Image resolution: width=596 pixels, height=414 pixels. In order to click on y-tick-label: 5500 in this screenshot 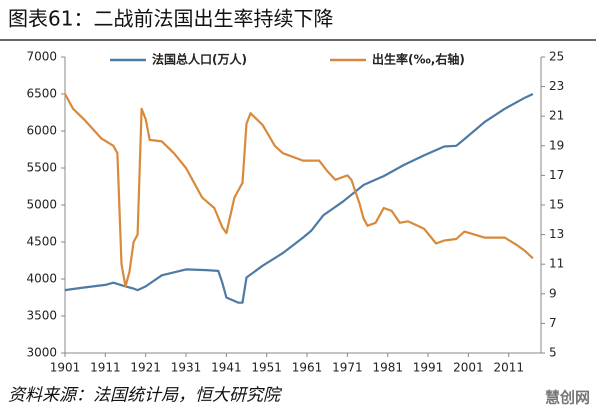, I will do `click(41, 168)`.